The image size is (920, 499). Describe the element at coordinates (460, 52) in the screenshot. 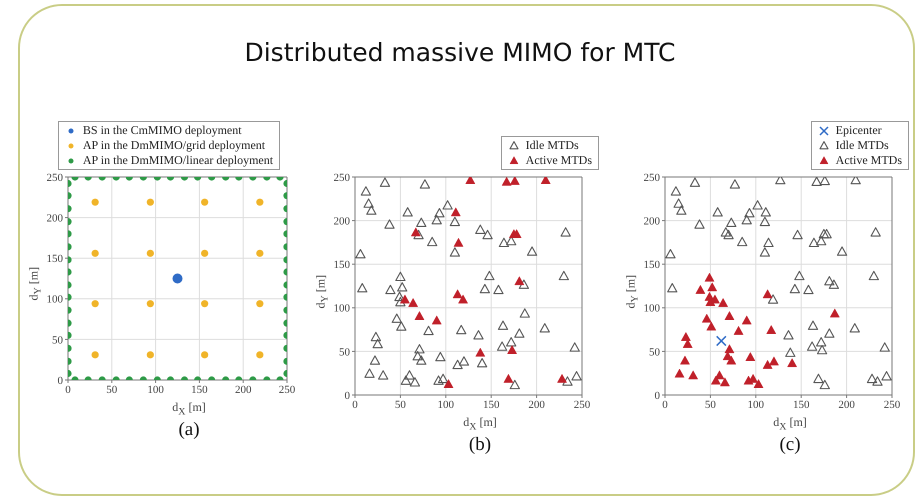

I see `chart-title: Distributed massive MIMO for MTC` at that location.